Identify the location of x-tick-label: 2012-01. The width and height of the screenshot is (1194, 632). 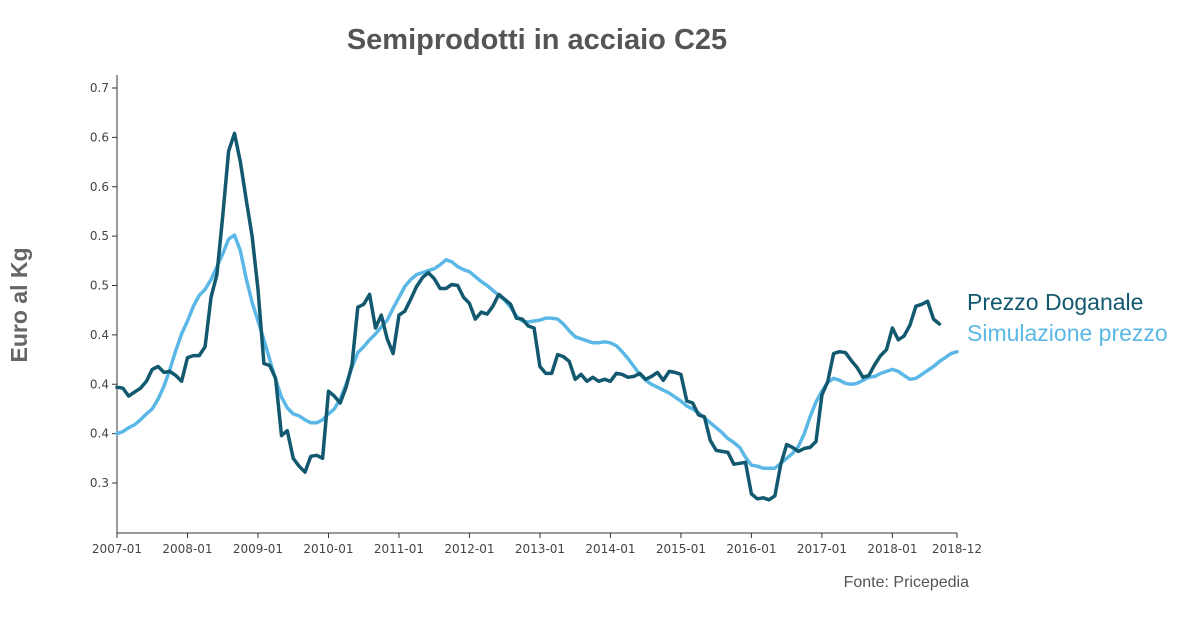
(469, 549).